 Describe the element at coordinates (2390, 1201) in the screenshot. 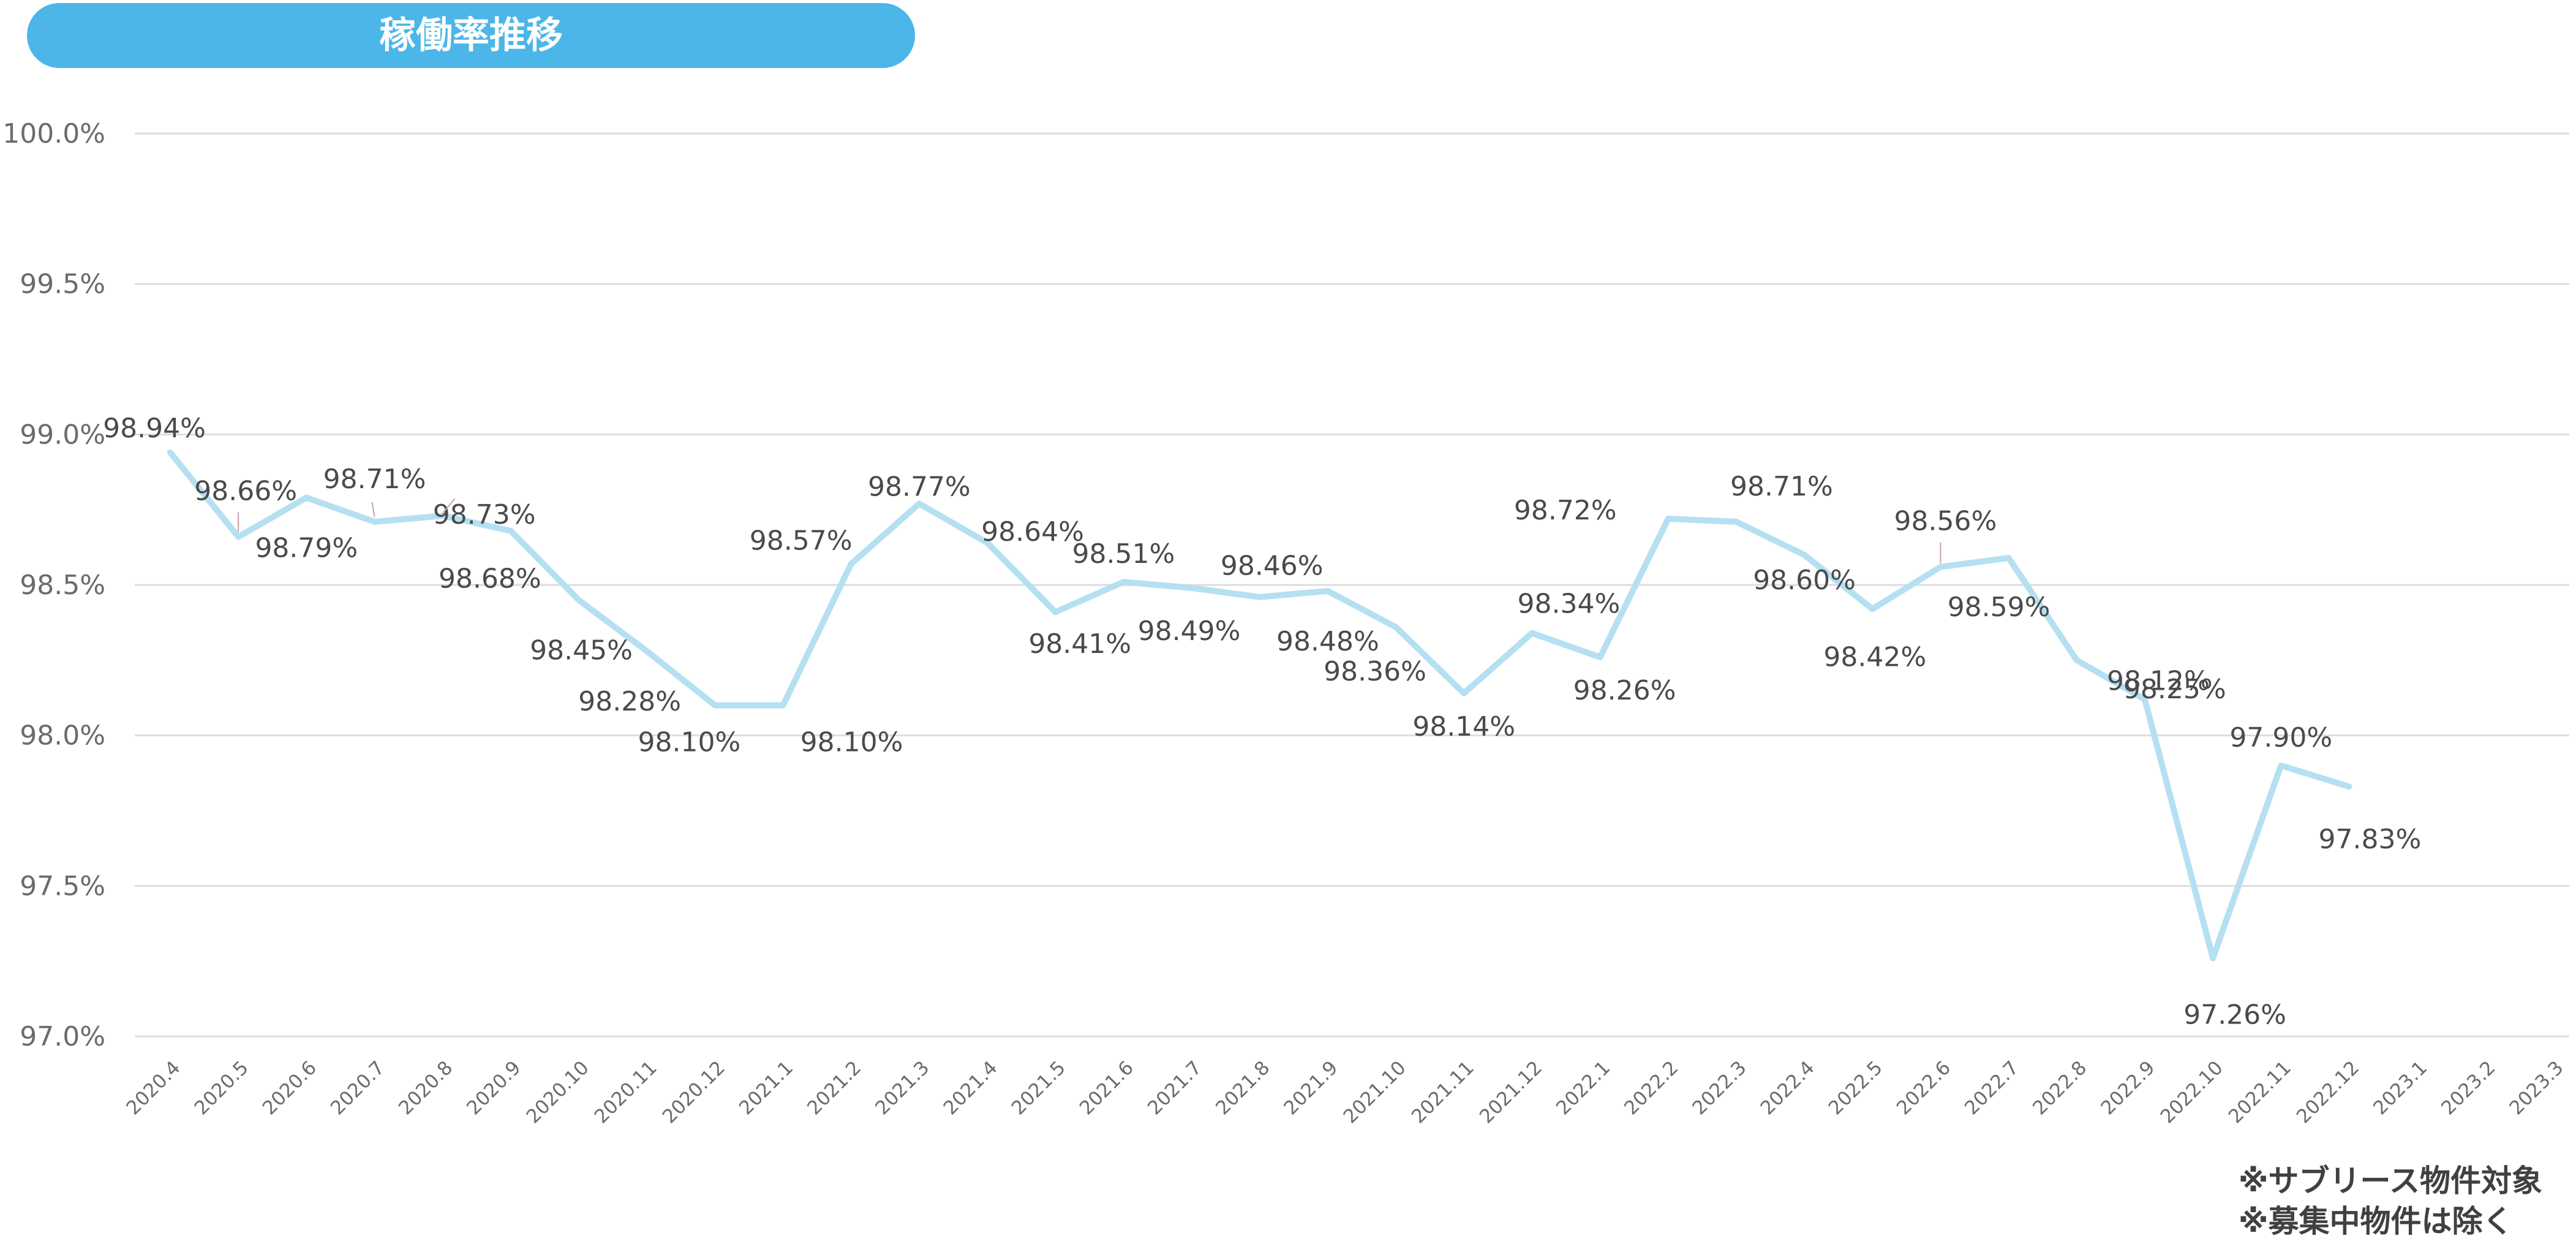

I see `footnotes: ※サブリース物件対象 ※募集中物件は除く` at that location.